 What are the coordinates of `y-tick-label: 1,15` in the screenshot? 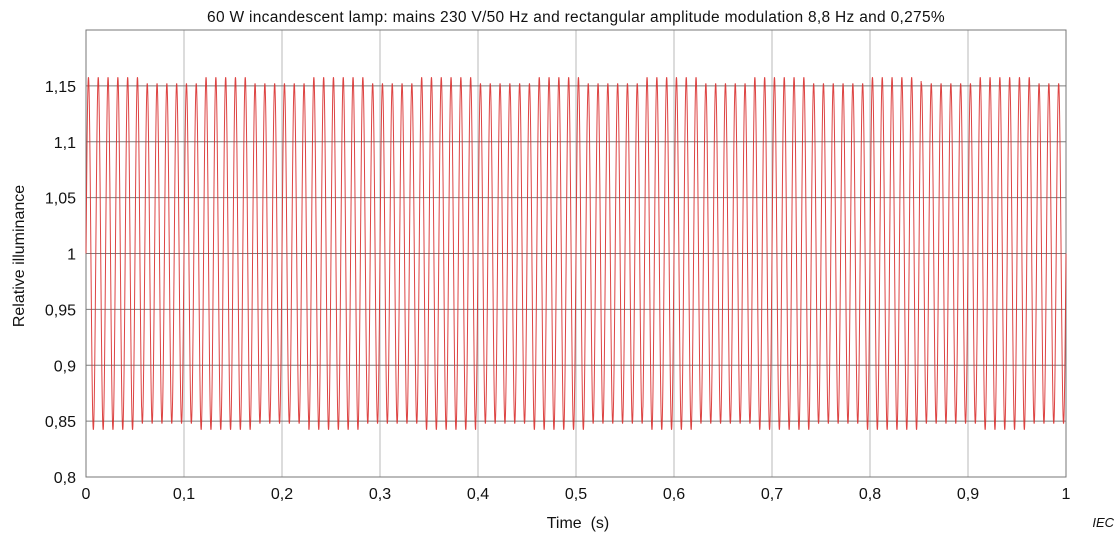 It's located at (60, 87).